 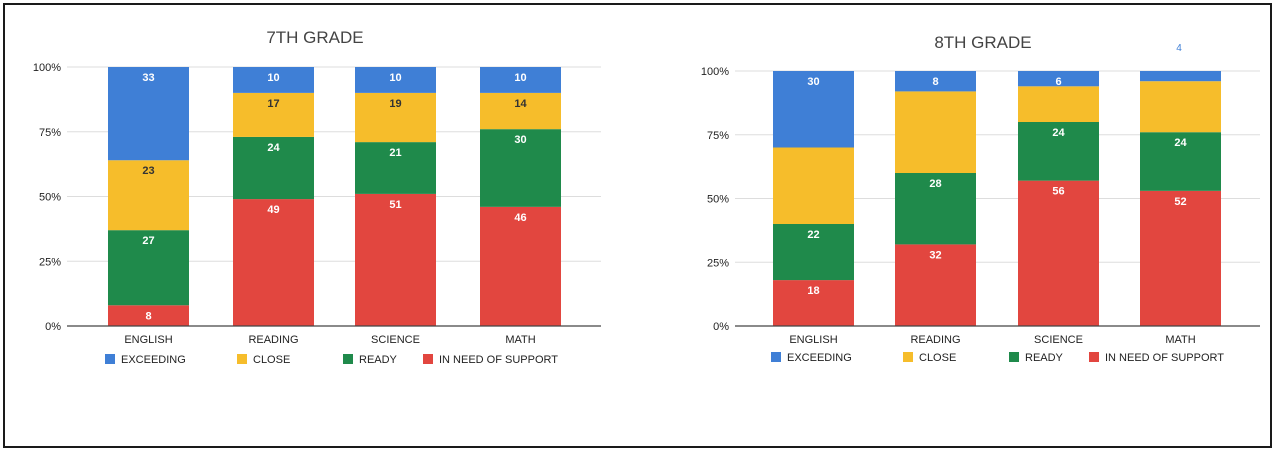 What do you see at coordinates (273, 104) in the screenshot?
I see `data-label: 17` at bounding box center [273, 104].